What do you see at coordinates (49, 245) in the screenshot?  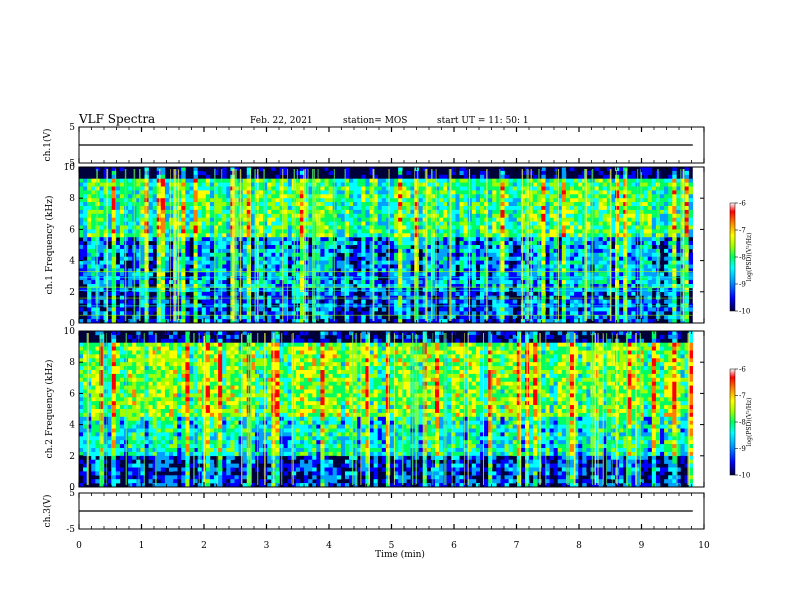 I see `ch1-spectrogram-ylabel: ch.1 Frequency (kHz)` at bounding box center [49, 245].